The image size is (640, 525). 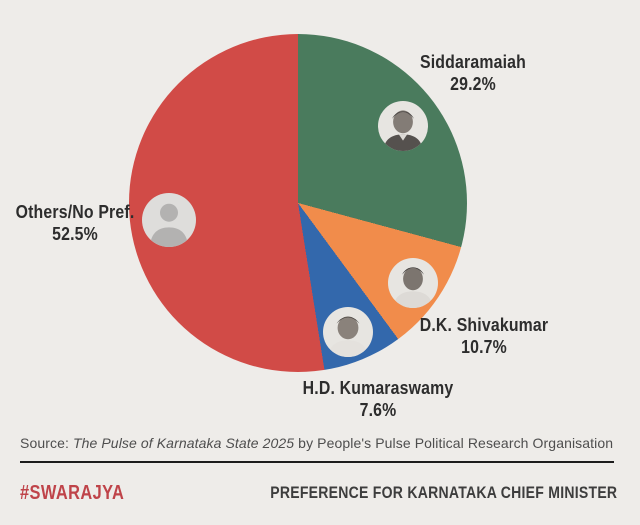 I want to click on chart-title: PREFERENCE FOR KARNATAKA CHIEF MINISTER, so click(x=443, y=493).